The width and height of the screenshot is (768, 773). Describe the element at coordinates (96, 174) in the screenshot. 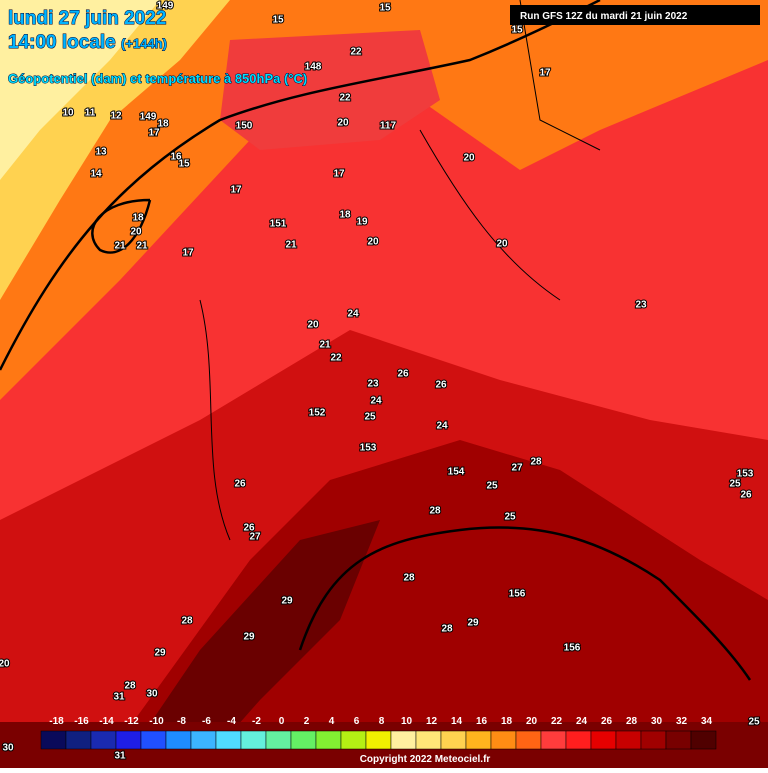

I see `contour-label: 14` at that location.